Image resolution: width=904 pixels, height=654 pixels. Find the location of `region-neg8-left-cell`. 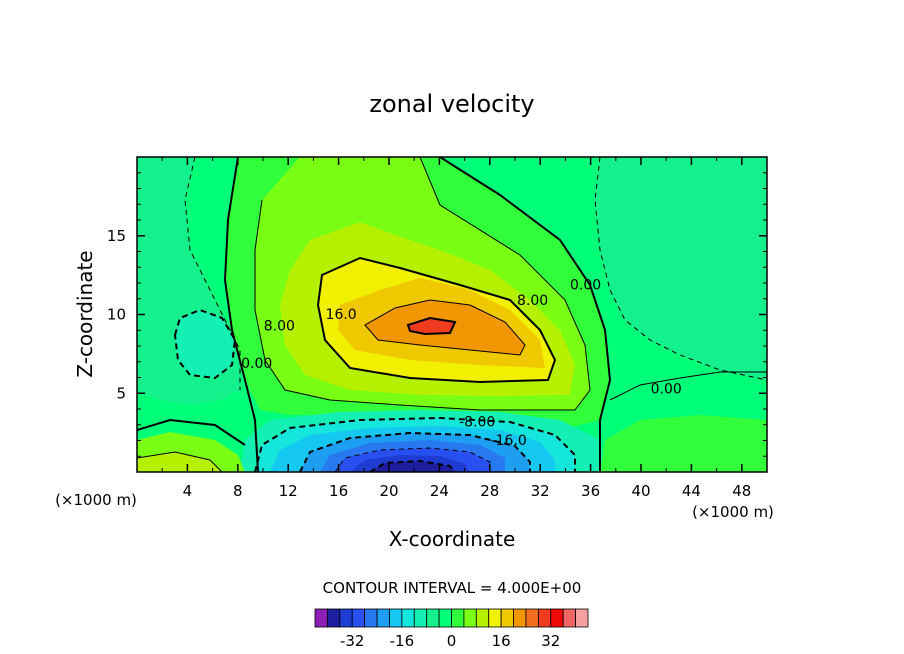

region-neg8-left-cell is located at coordinates (205, 344).